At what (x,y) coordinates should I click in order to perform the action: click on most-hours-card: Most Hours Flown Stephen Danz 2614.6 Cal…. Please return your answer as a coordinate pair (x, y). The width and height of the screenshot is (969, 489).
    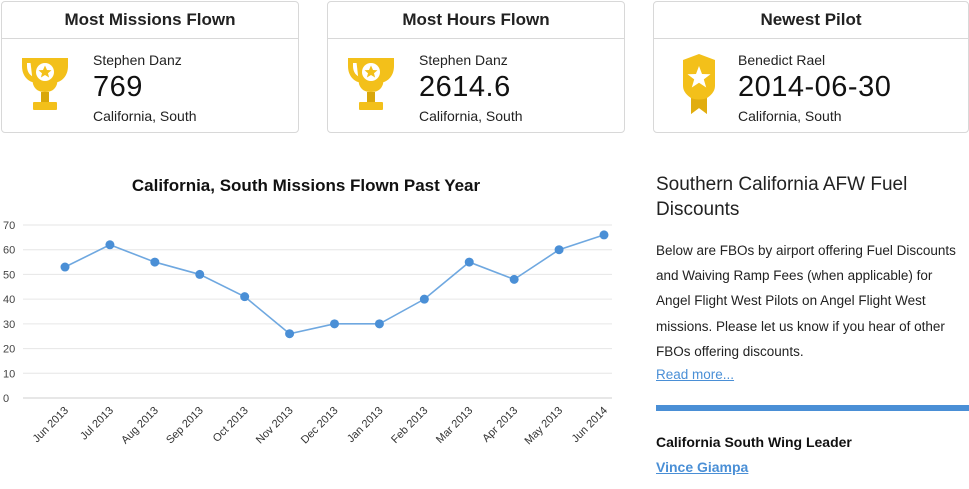
    Looking at the image, I should click on (476, 67).